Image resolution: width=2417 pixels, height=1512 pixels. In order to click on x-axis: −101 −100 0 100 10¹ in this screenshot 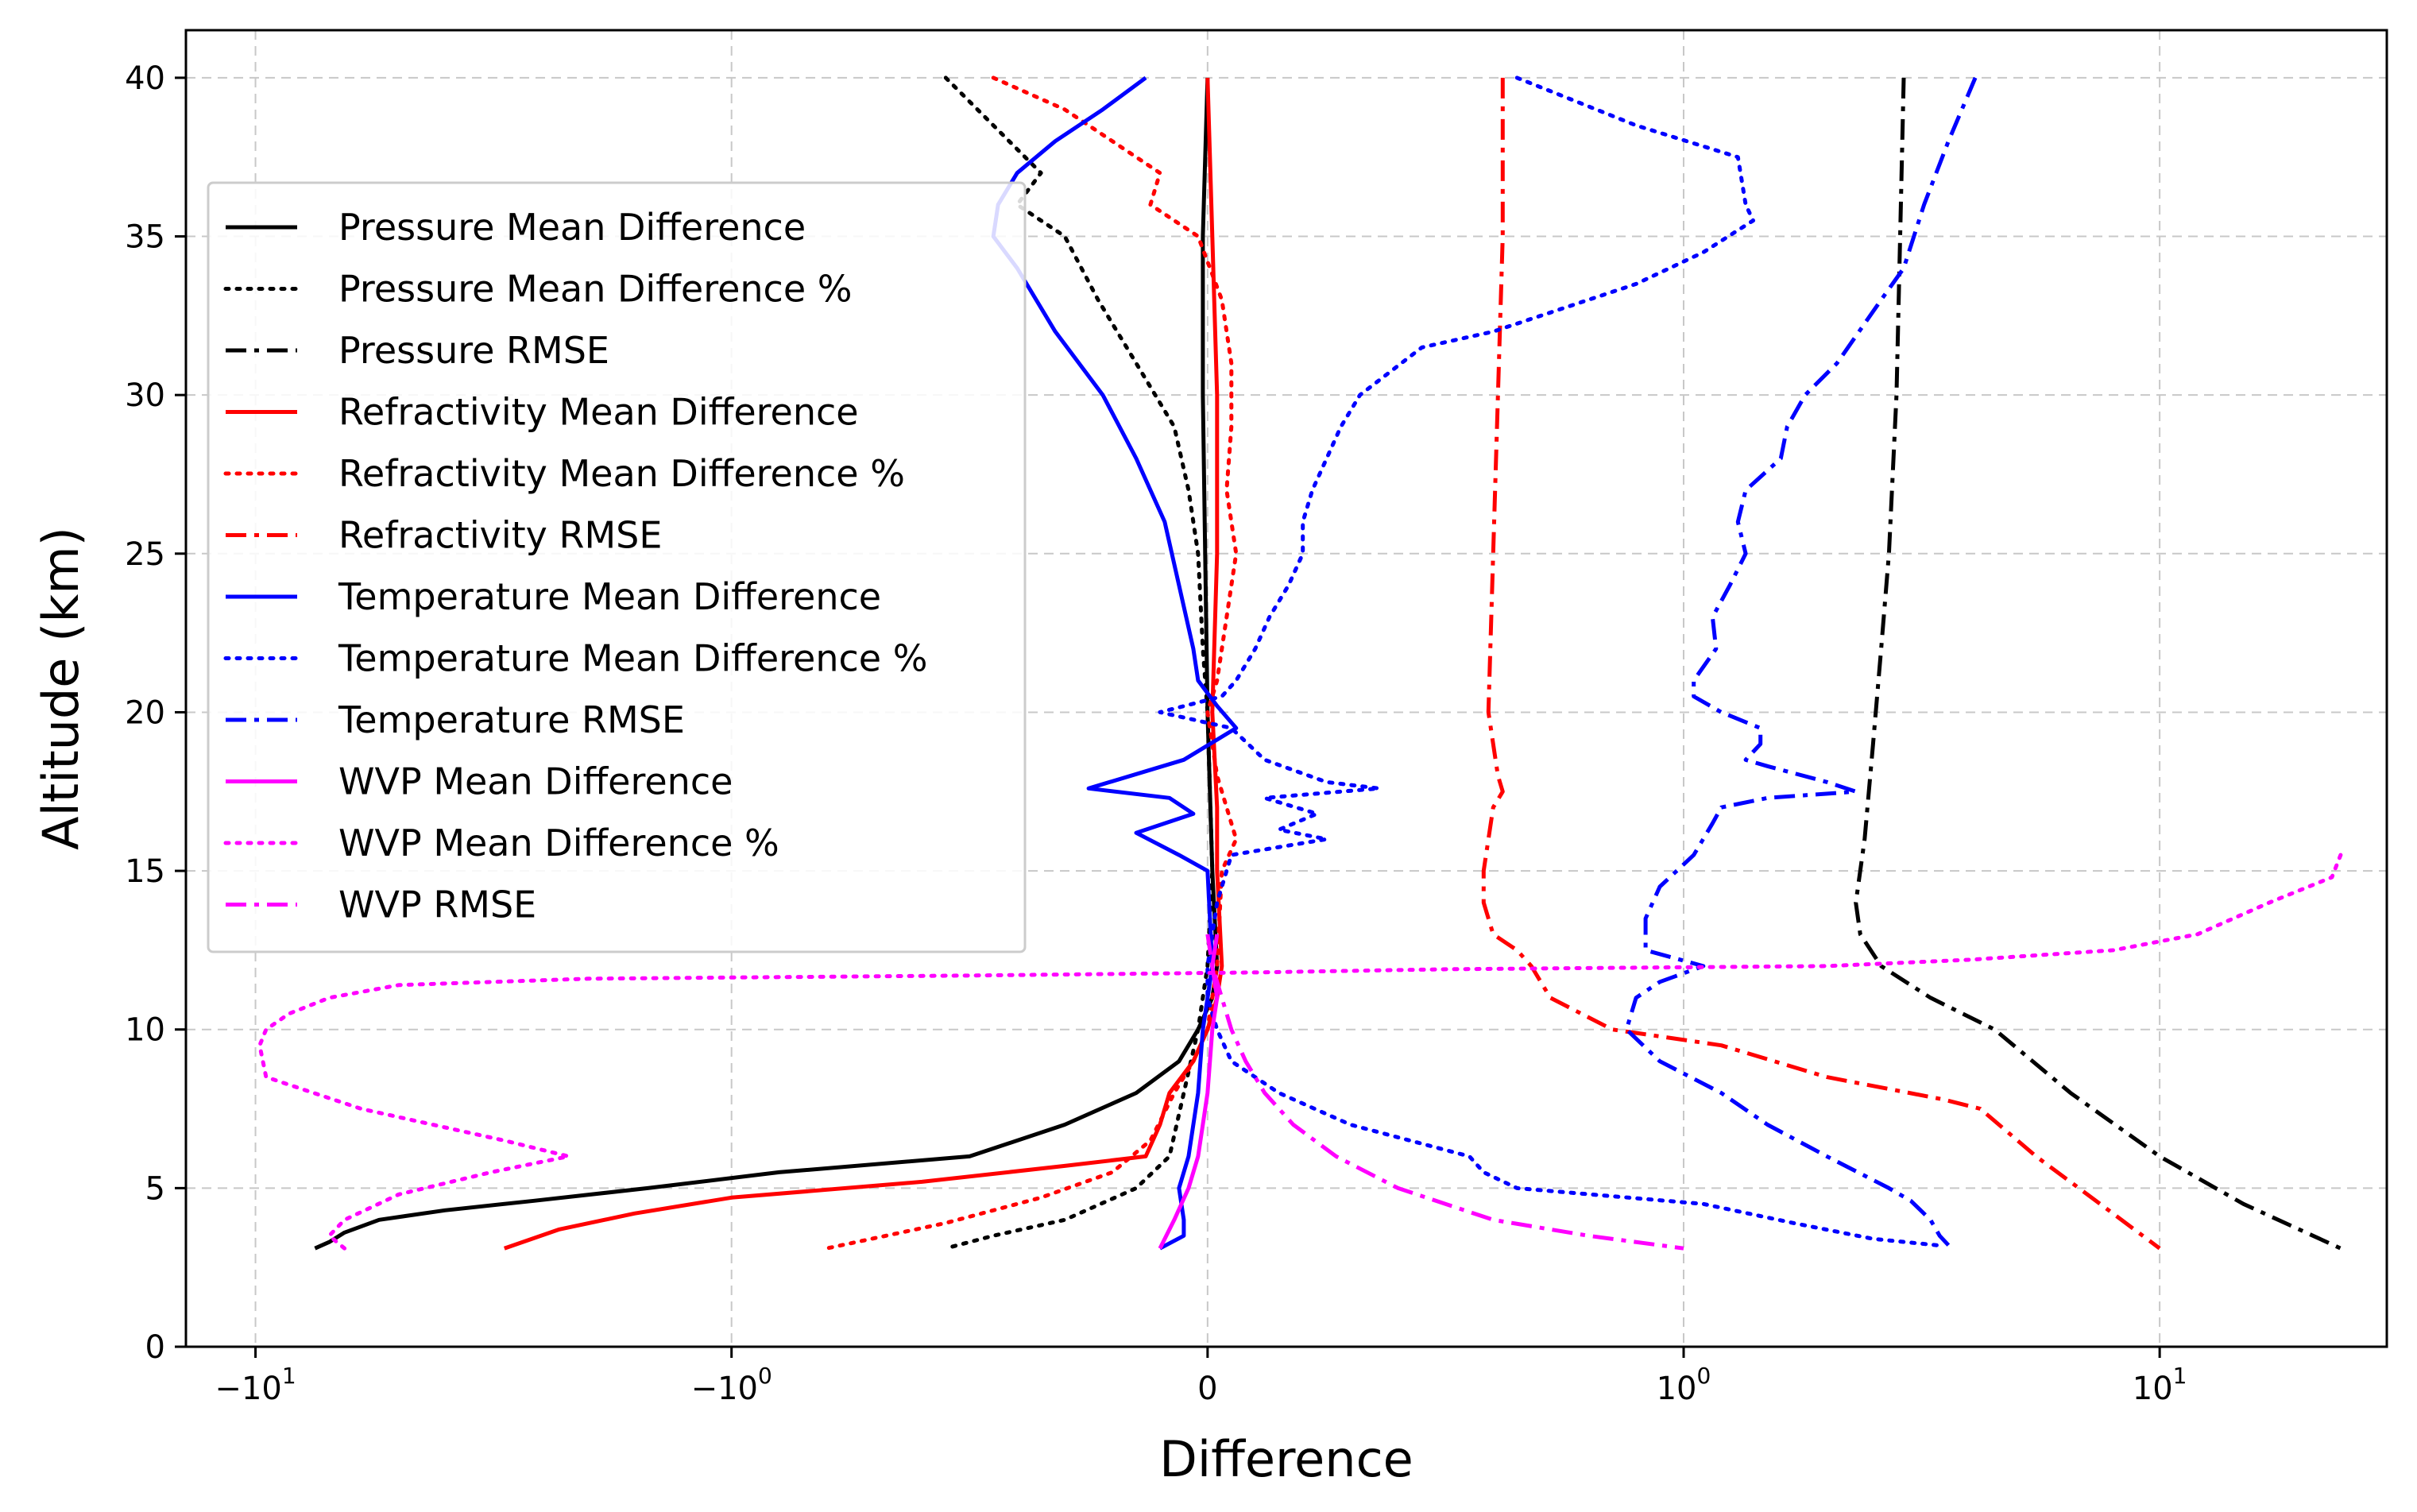, I will do `click(1201, 1377)`.